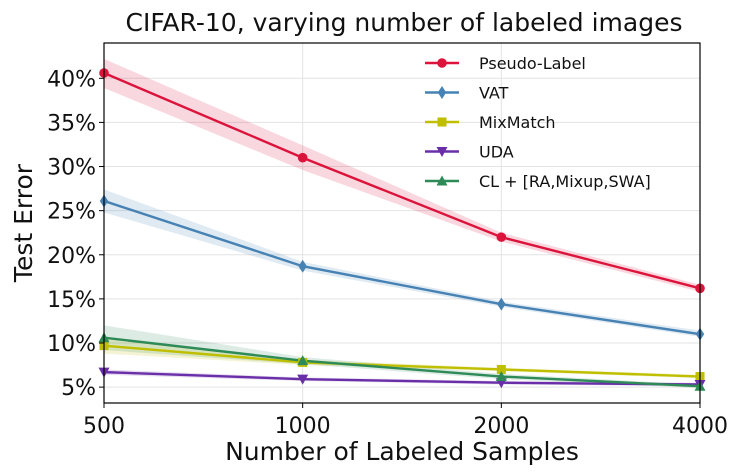 The height and width of the screenshot is (476, 747). I want to click on legend-label-uda: UDA, so click(496, 152).